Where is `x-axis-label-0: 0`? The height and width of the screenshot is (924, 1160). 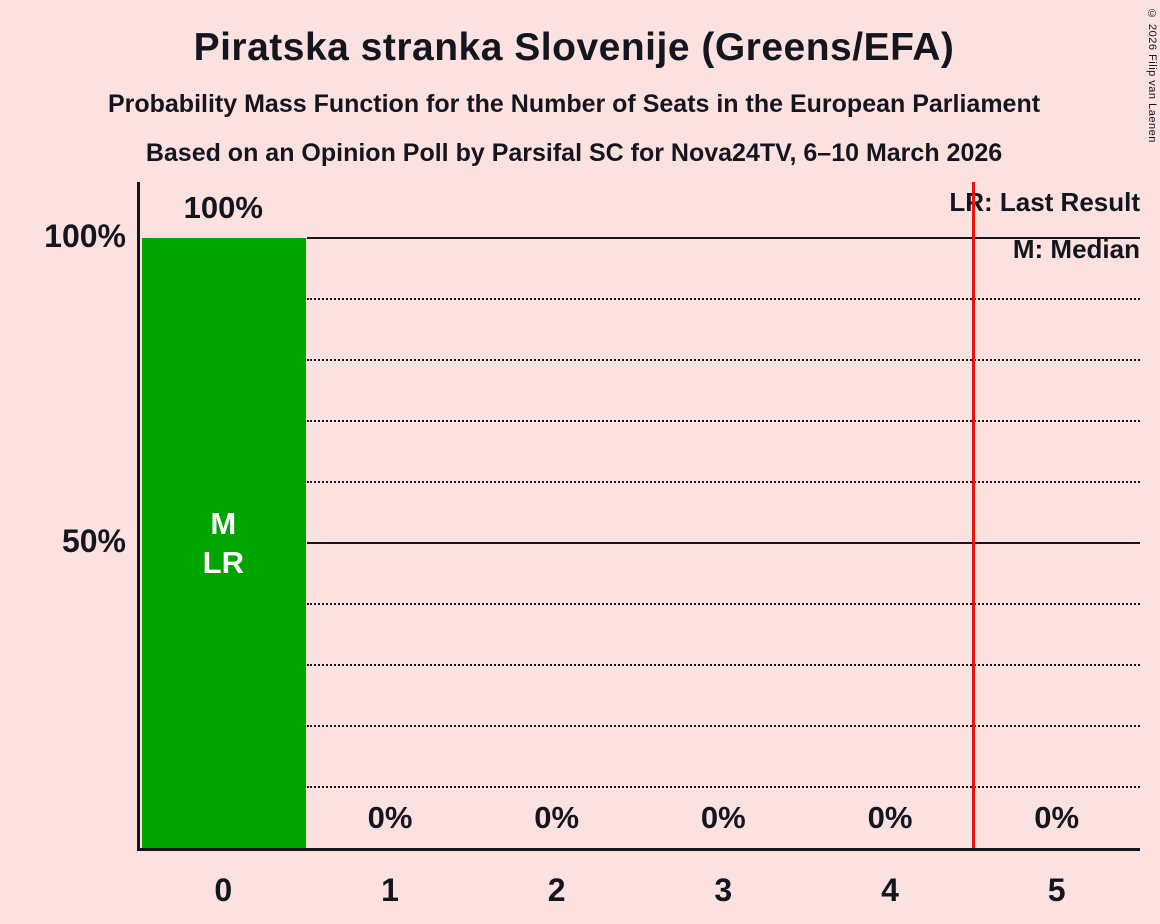
x-axis-label-0: 0 is located at coordinates (223, 890).